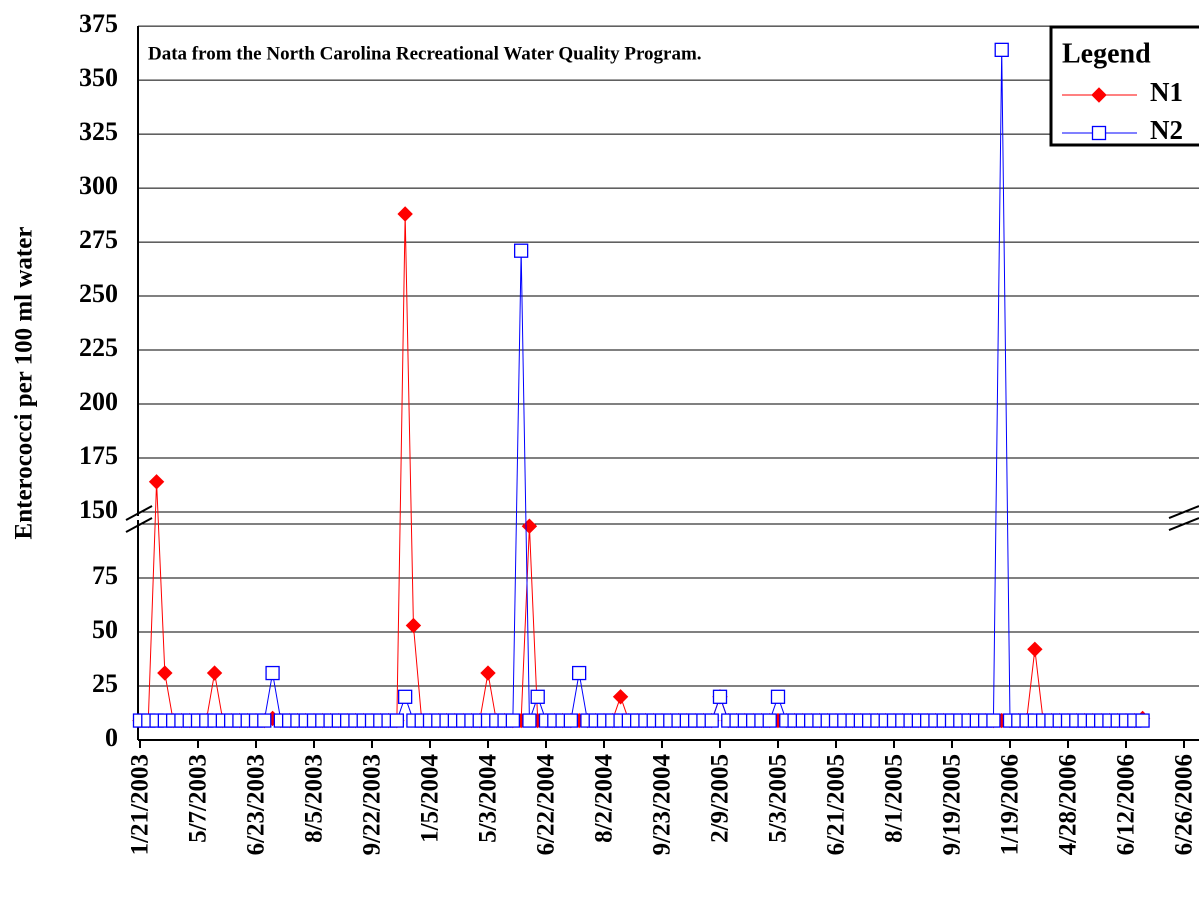 This screenshot has height=903, width=1199. Describe the element at coordinates (111, 737) in the screenshot. I see `y-tick-label: 0` at that location.